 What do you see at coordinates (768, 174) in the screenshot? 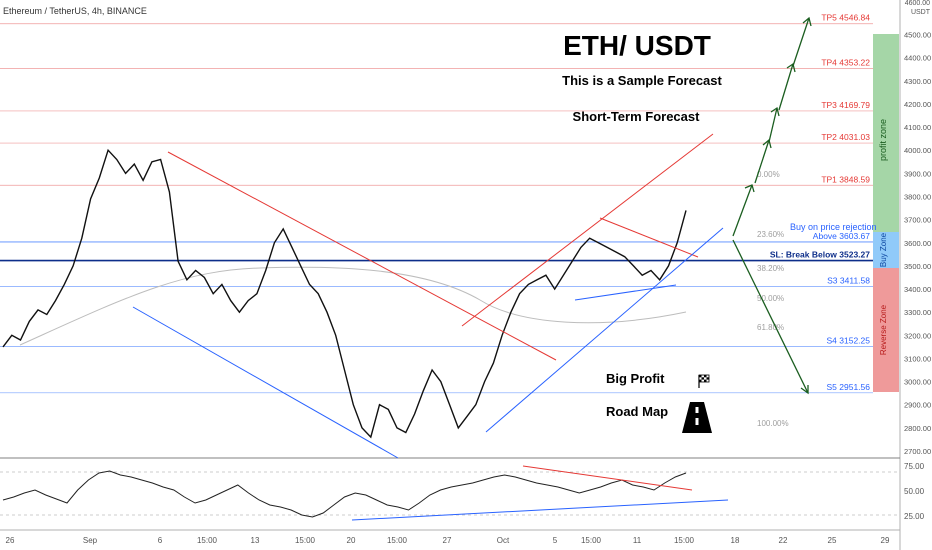
I see `fib-0: 0.00%` at bounding box center [768, 174].